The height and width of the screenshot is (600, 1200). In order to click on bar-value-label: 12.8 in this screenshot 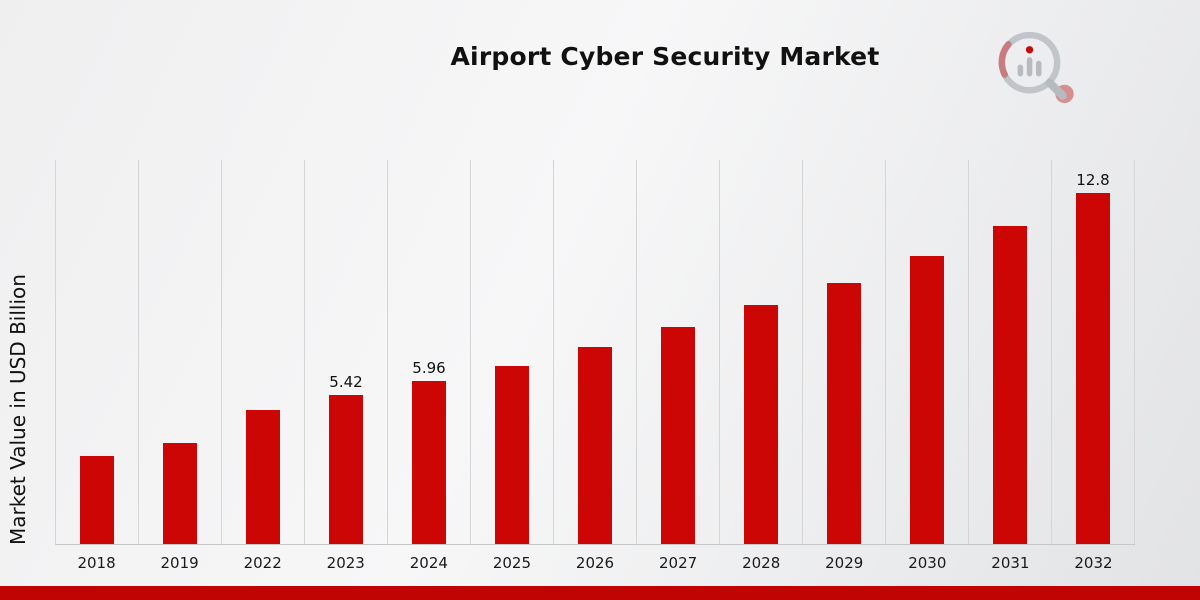, I will do `click(1093, 179)`.